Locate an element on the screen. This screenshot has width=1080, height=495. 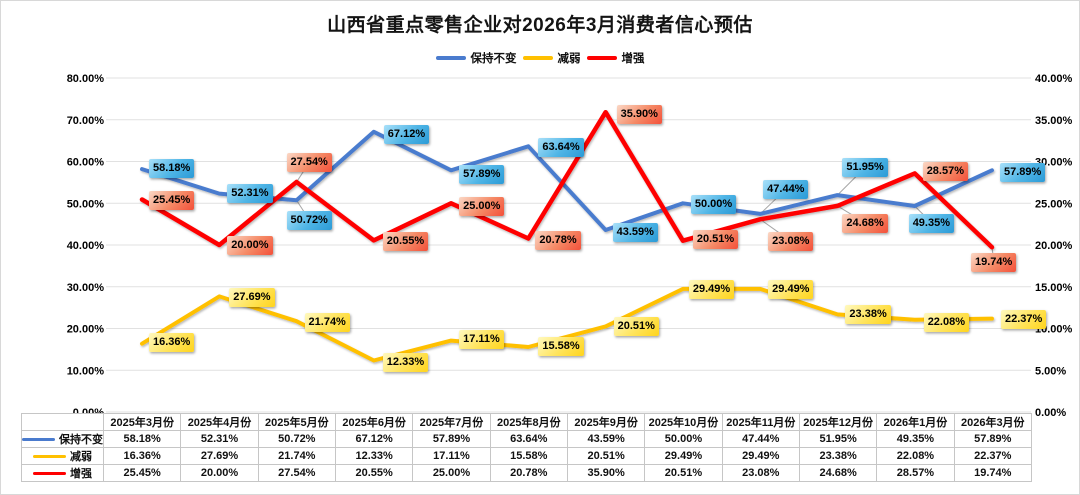
chart-legend: 保持不变 减弱 增强 is located at coordinates (540, 58).